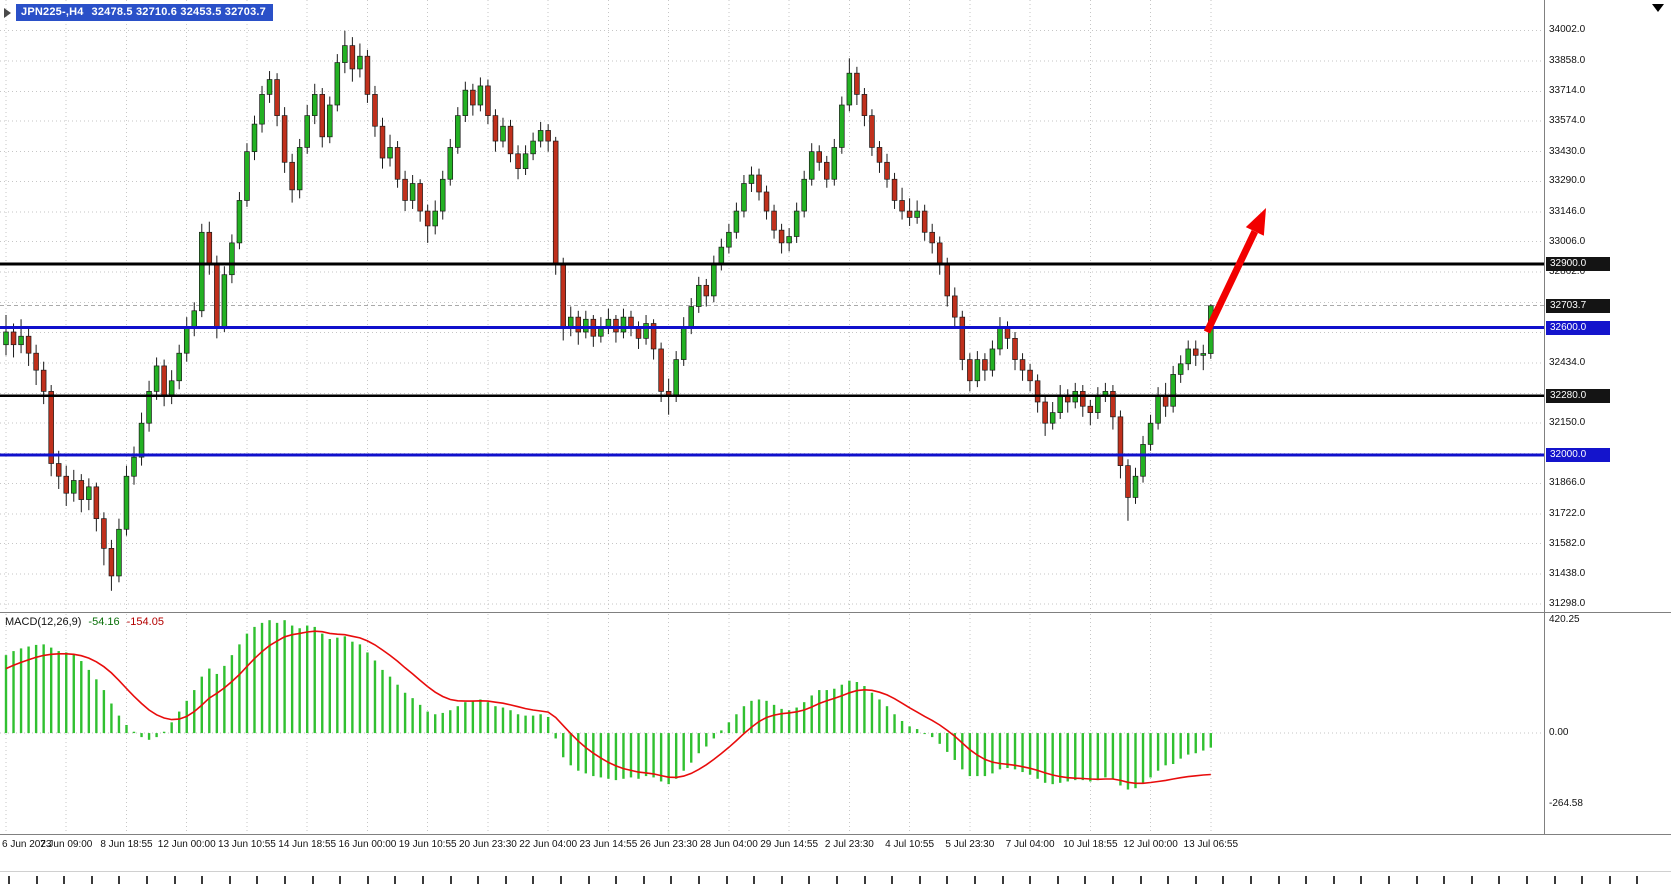 The height and width of the screenshot is (889, 1671). Describe the element at coordinates (1567, 151) in the screenshot. I see `price-axis-label: 33430.0` at that location.